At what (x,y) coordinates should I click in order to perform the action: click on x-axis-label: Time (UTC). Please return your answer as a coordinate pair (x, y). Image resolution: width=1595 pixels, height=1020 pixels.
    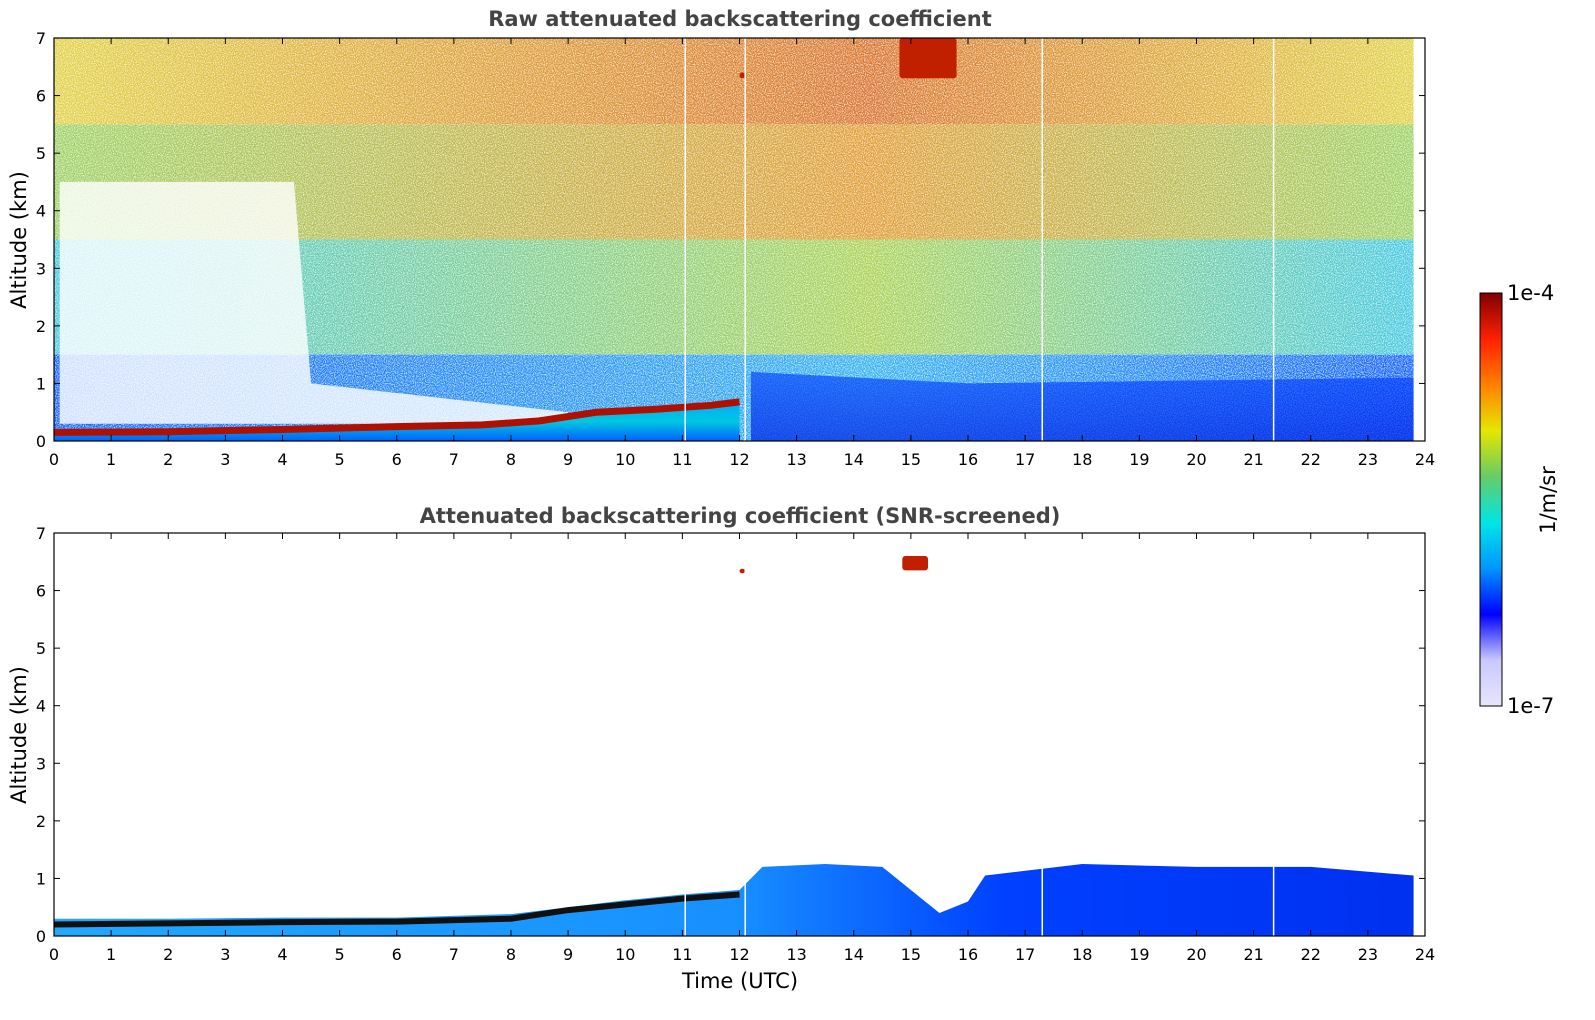
    Looking at the image, I should click on (739, 981).